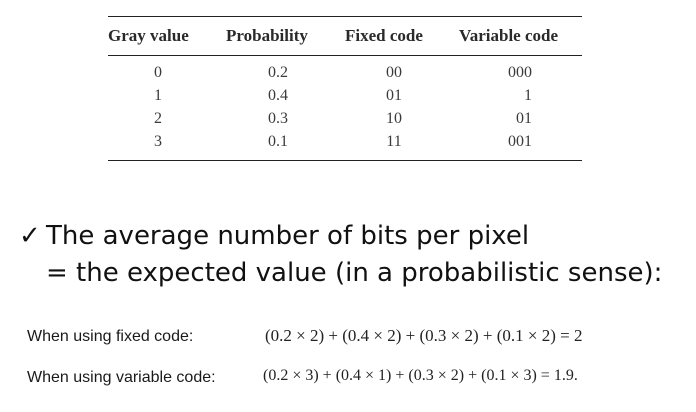  I want to click on cell-variable-code: 000, so click(520, 72).